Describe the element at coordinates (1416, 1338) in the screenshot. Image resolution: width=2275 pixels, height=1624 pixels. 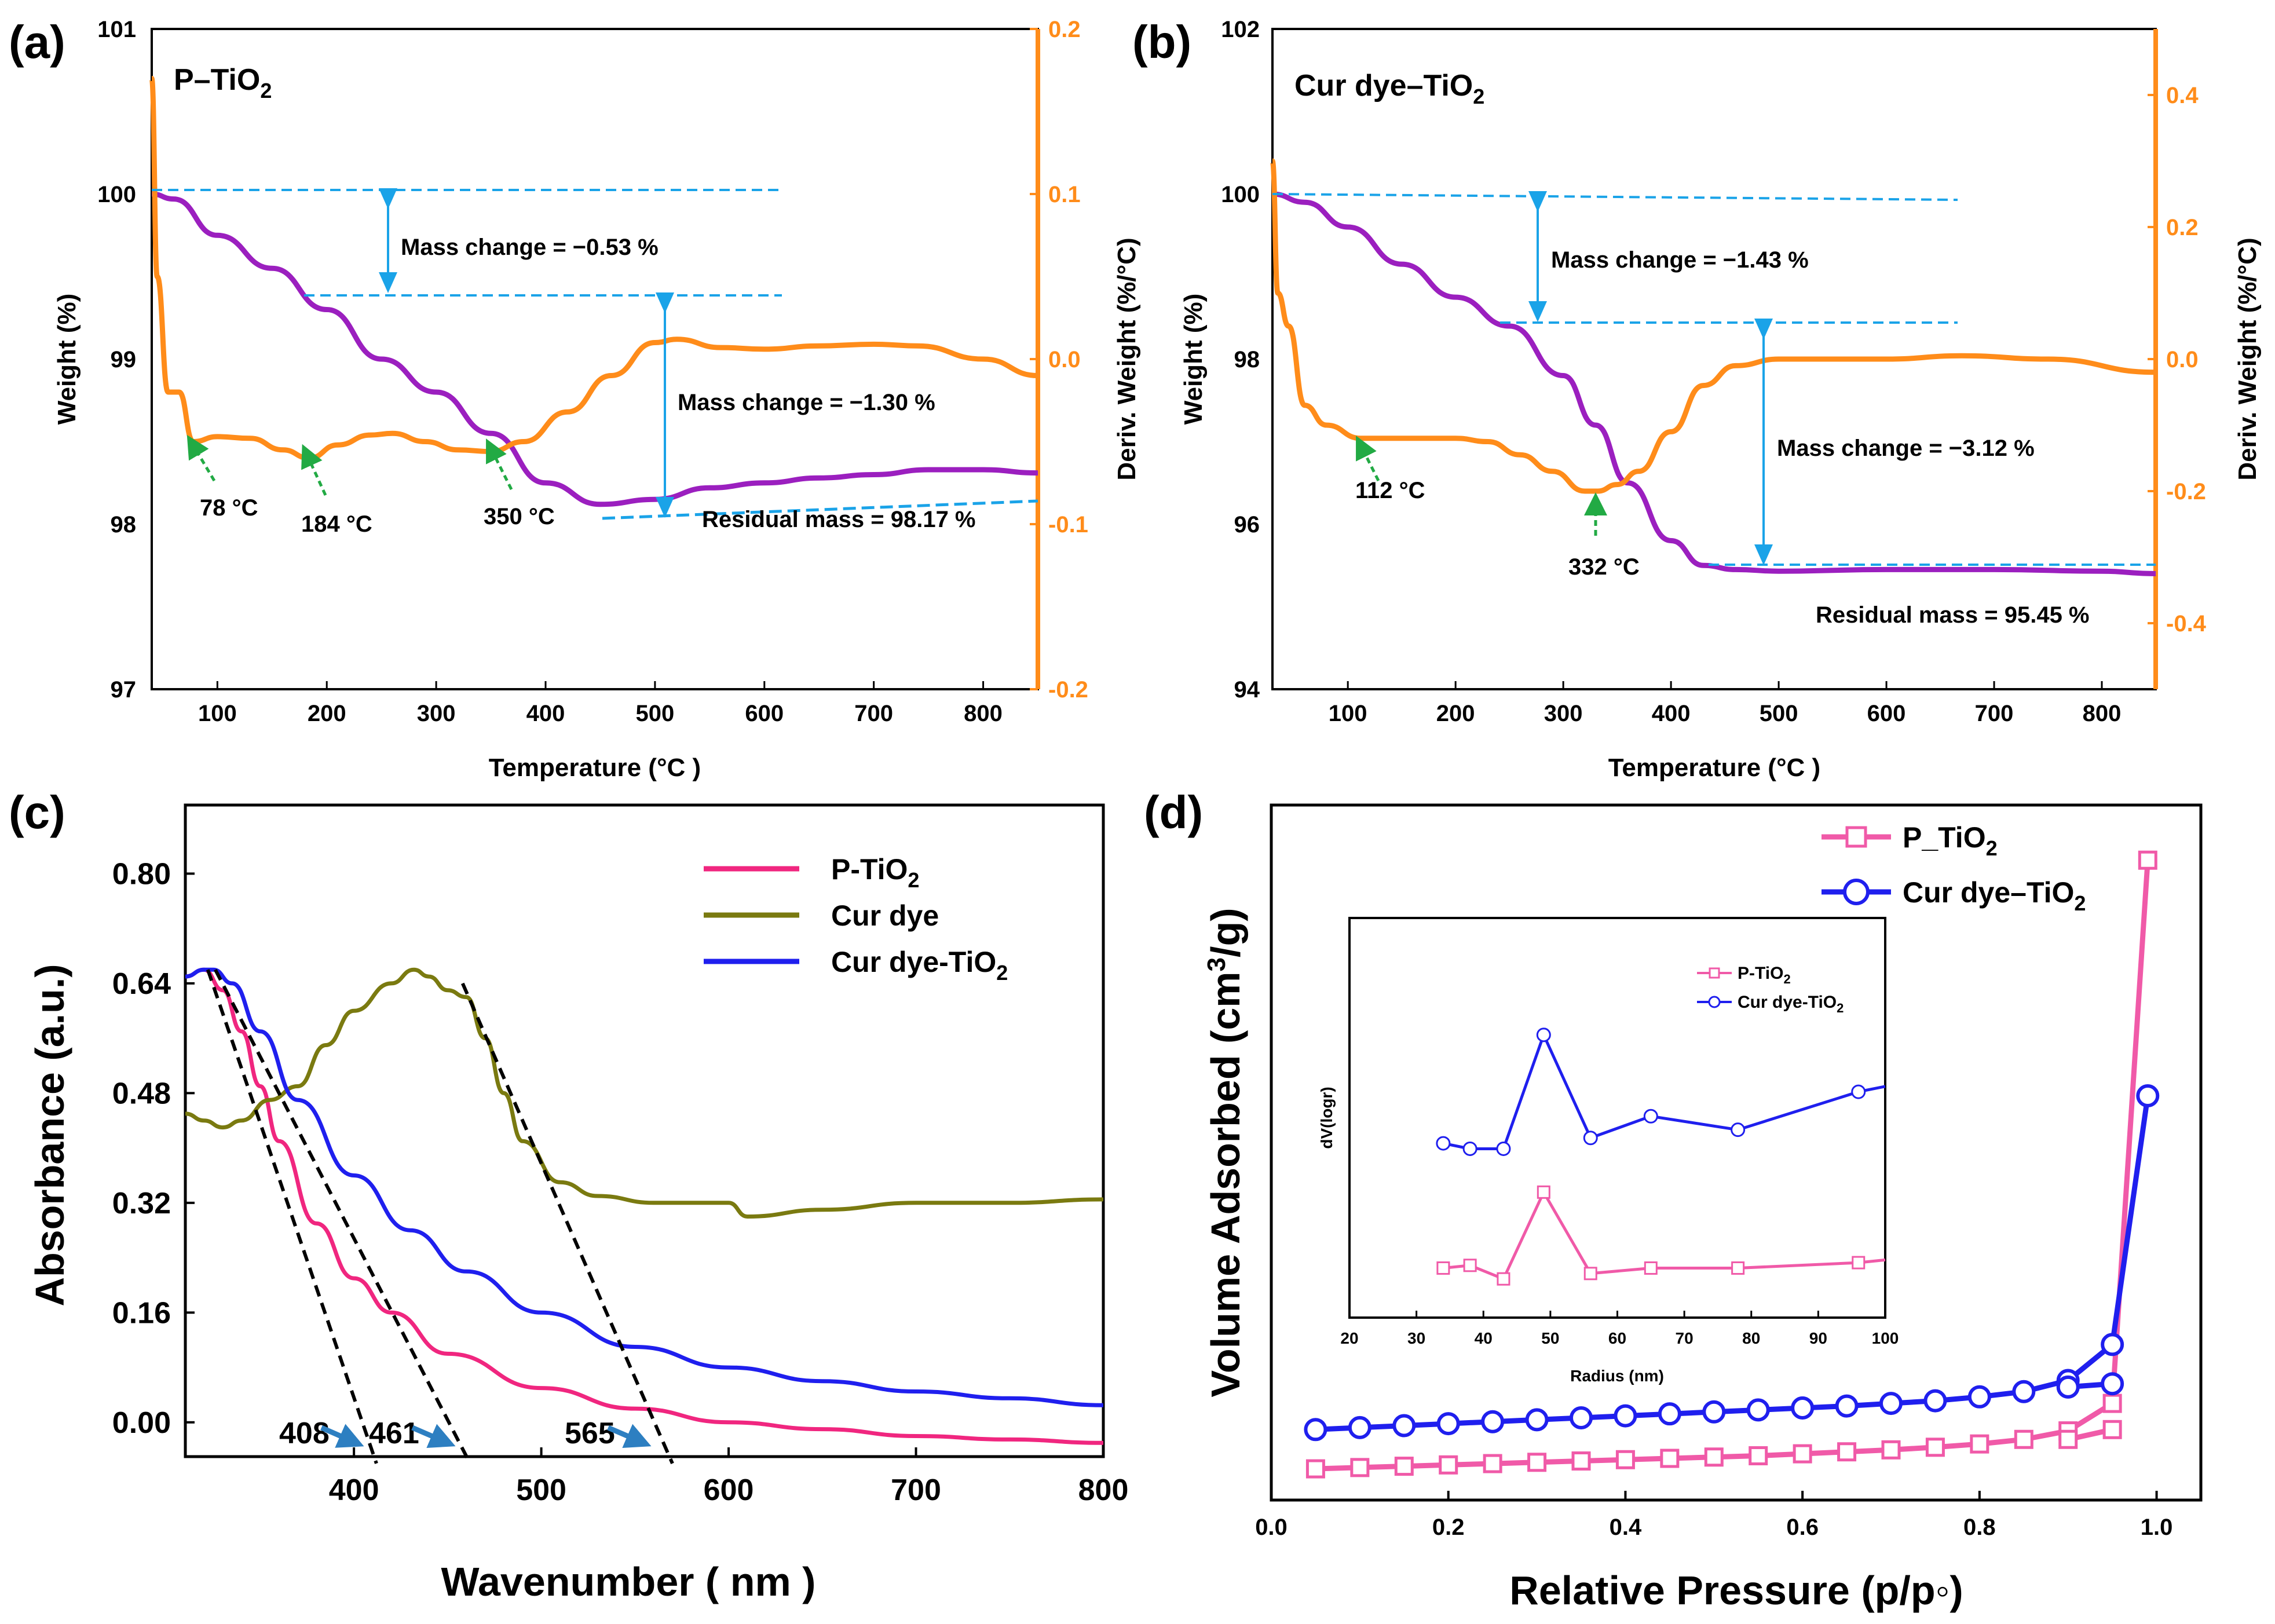
I see `panel-d-inset-xtick-label-1: 30` at that location.